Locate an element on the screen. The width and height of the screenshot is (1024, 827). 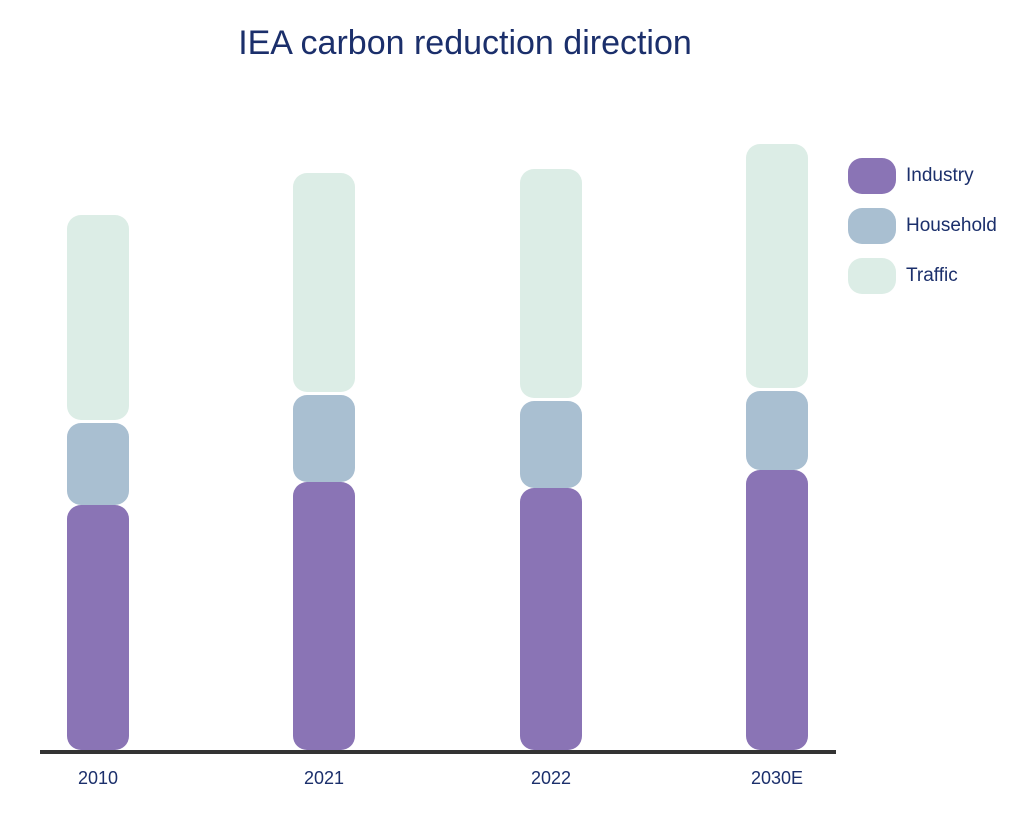
bar-household-2010 is located at coordinates (98, 464).